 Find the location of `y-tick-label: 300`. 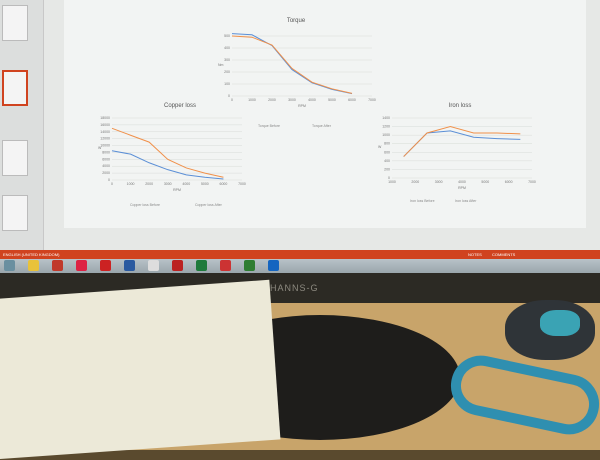

y-tick-label: 300 is located at coordinates (227, 60).